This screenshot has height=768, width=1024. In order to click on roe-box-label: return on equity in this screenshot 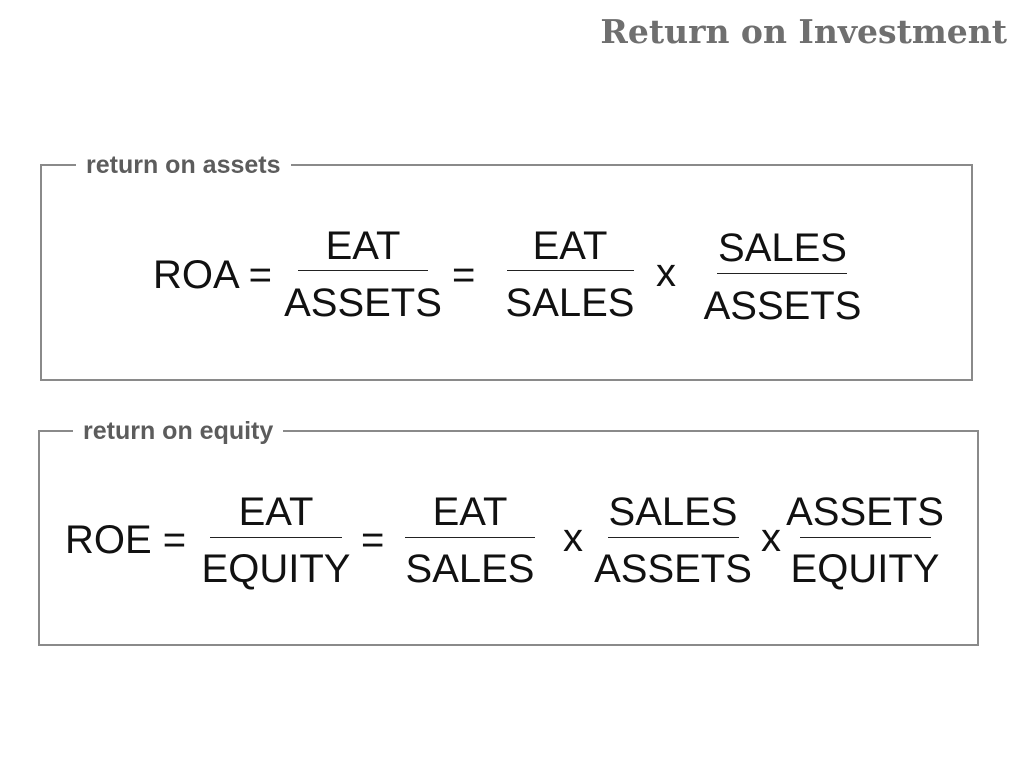, I will do `click(178, 431)`.